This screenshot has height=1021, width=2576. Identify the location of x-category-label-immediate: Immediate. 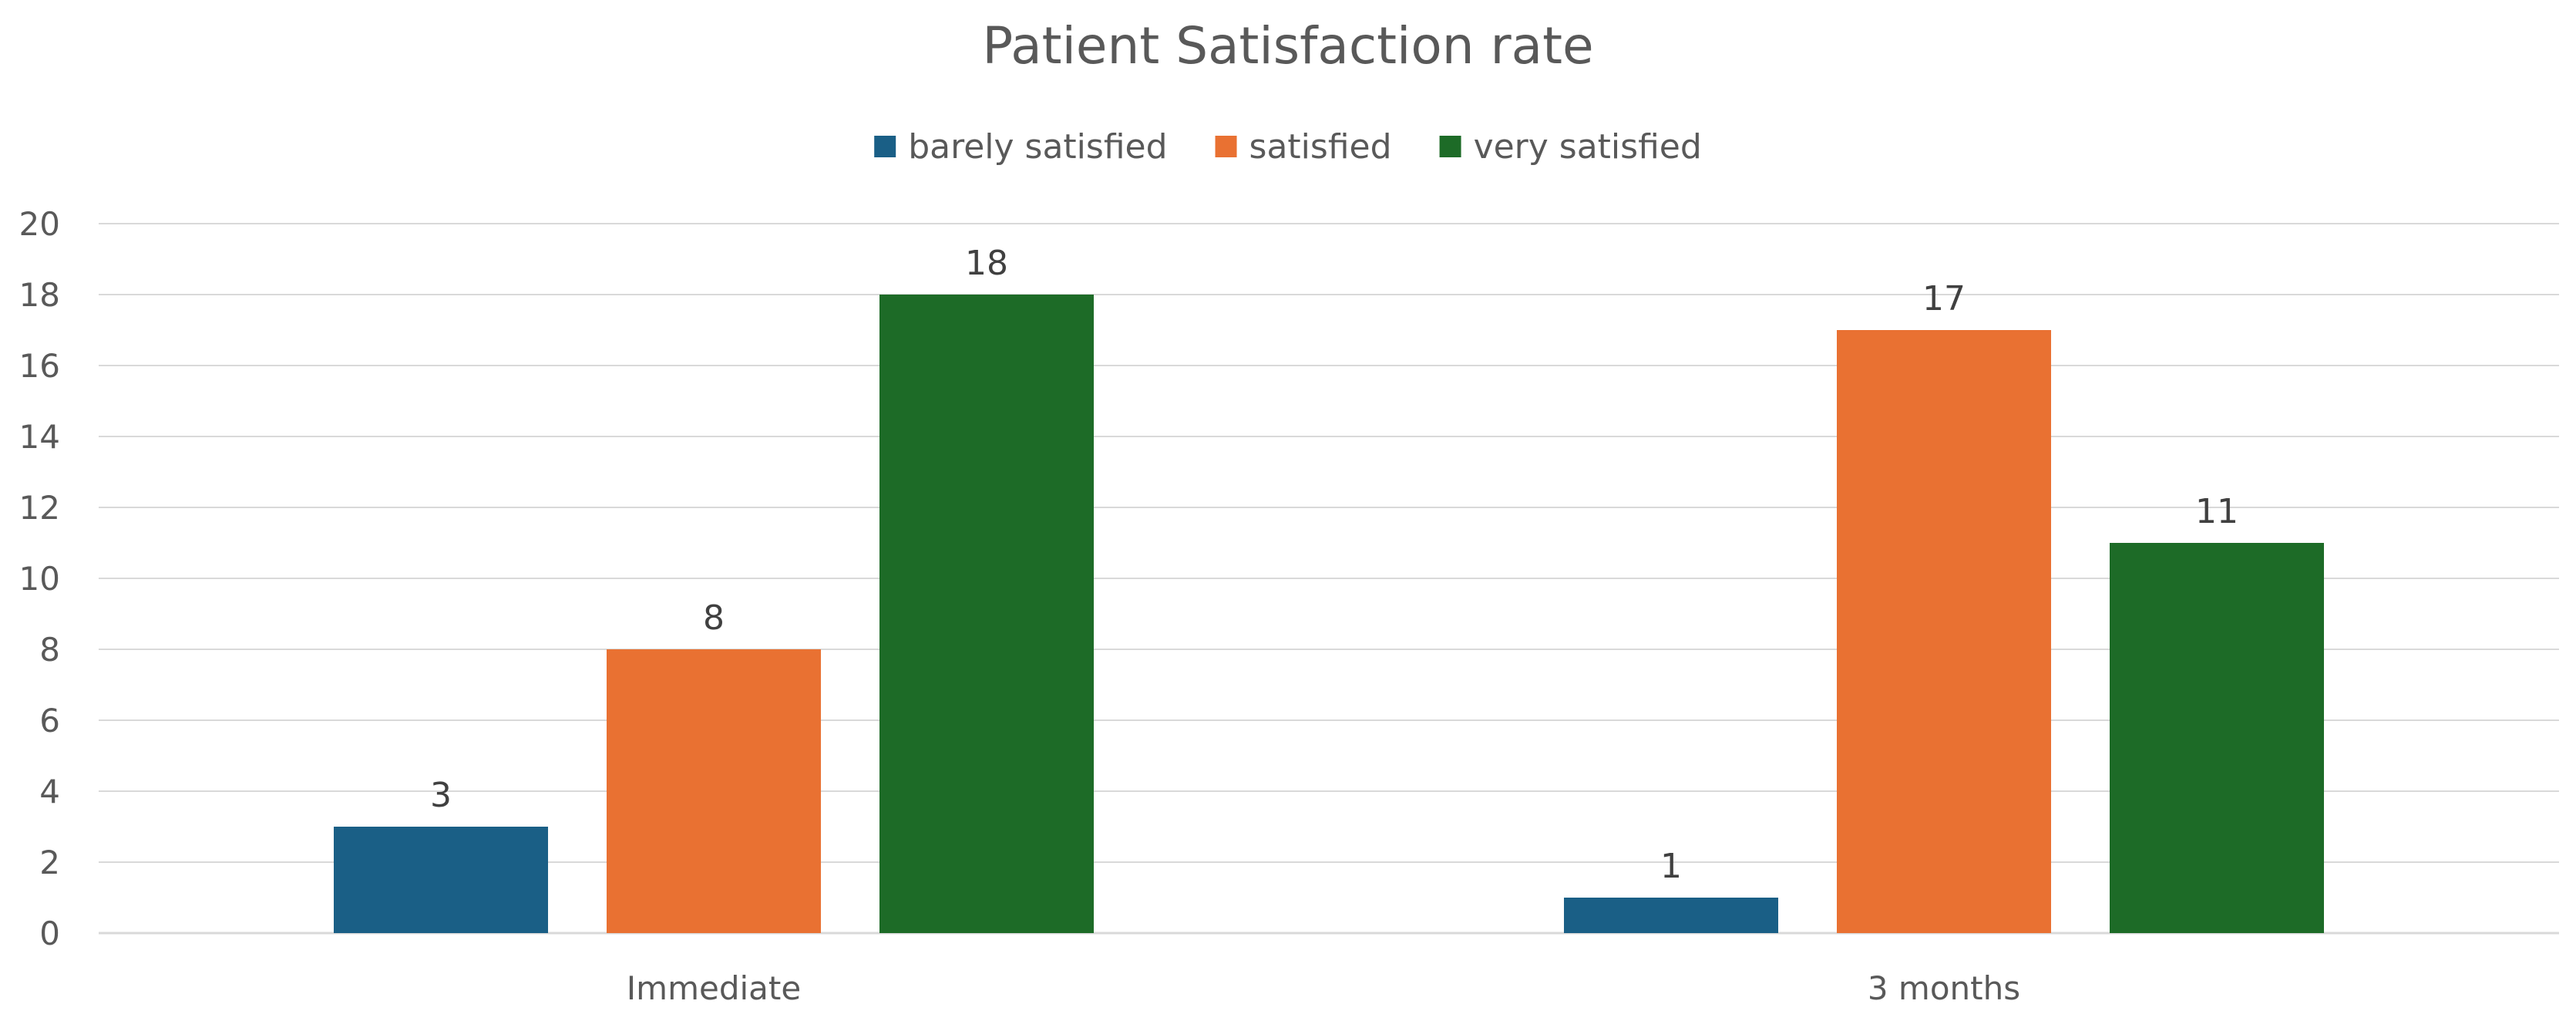
(714, 988).